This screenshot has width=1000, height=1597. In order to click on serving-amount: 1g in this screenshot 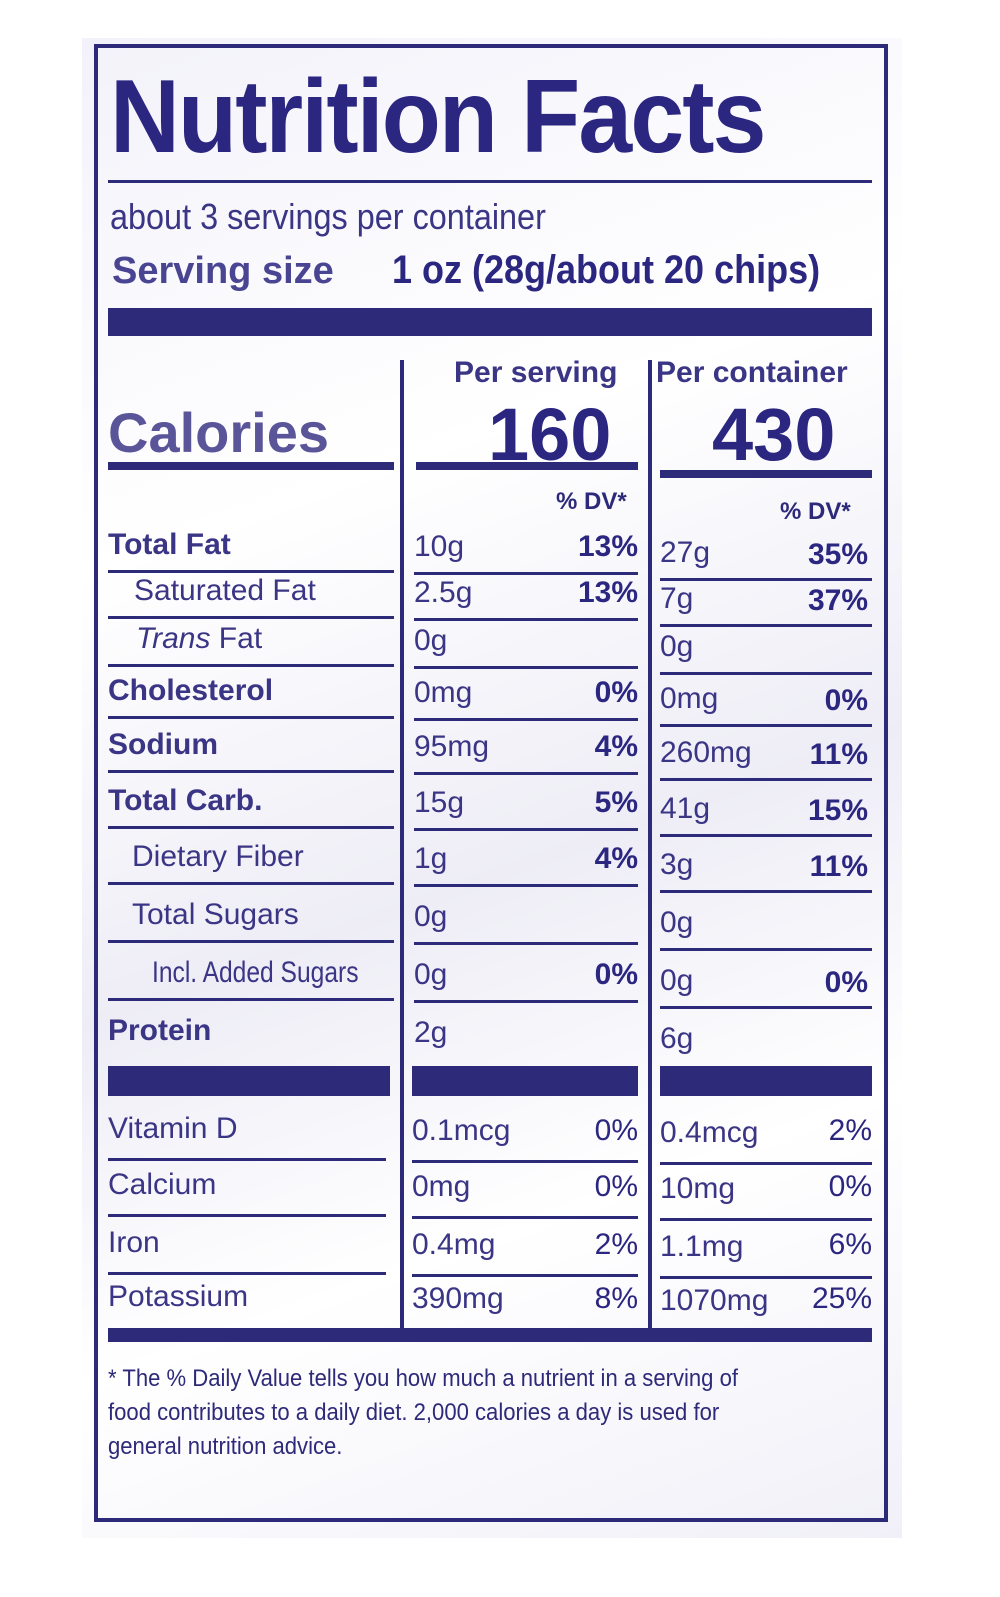, I will do `click(431, 858)`.